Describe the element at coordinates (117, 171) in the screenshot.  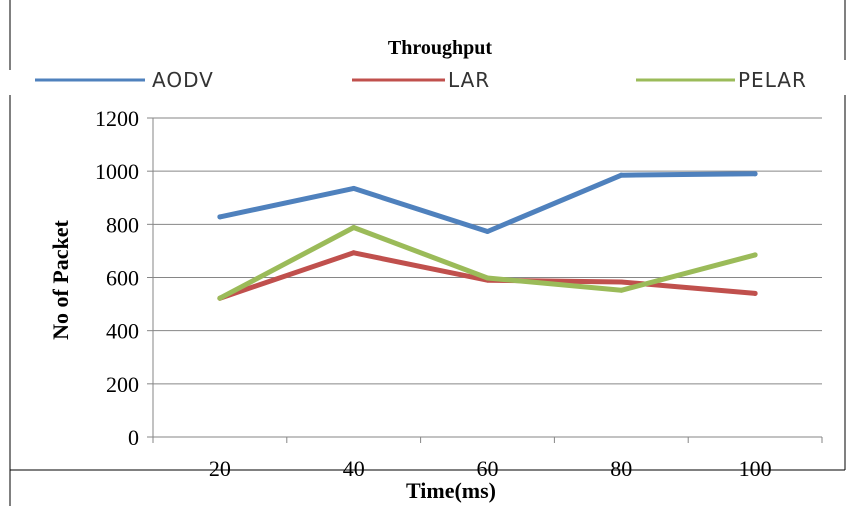
I see `y-tick-label: 1000` at that location.